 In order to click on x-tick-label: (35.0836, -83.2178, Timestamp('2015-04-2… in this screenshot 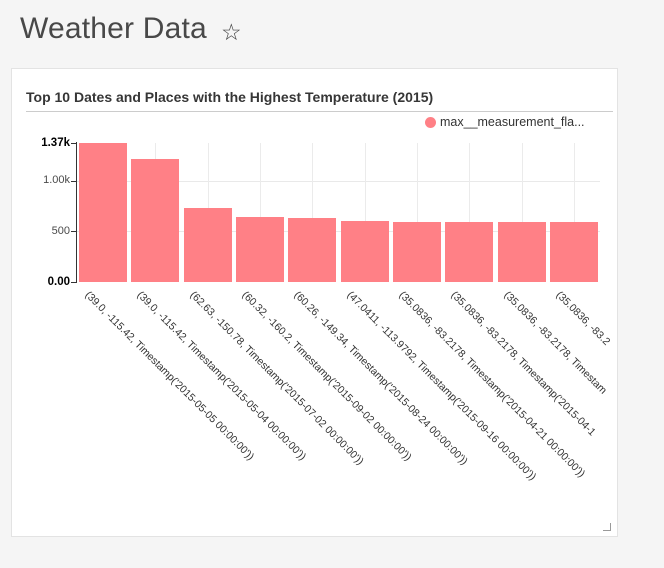, I will do `click(492, 384)`.